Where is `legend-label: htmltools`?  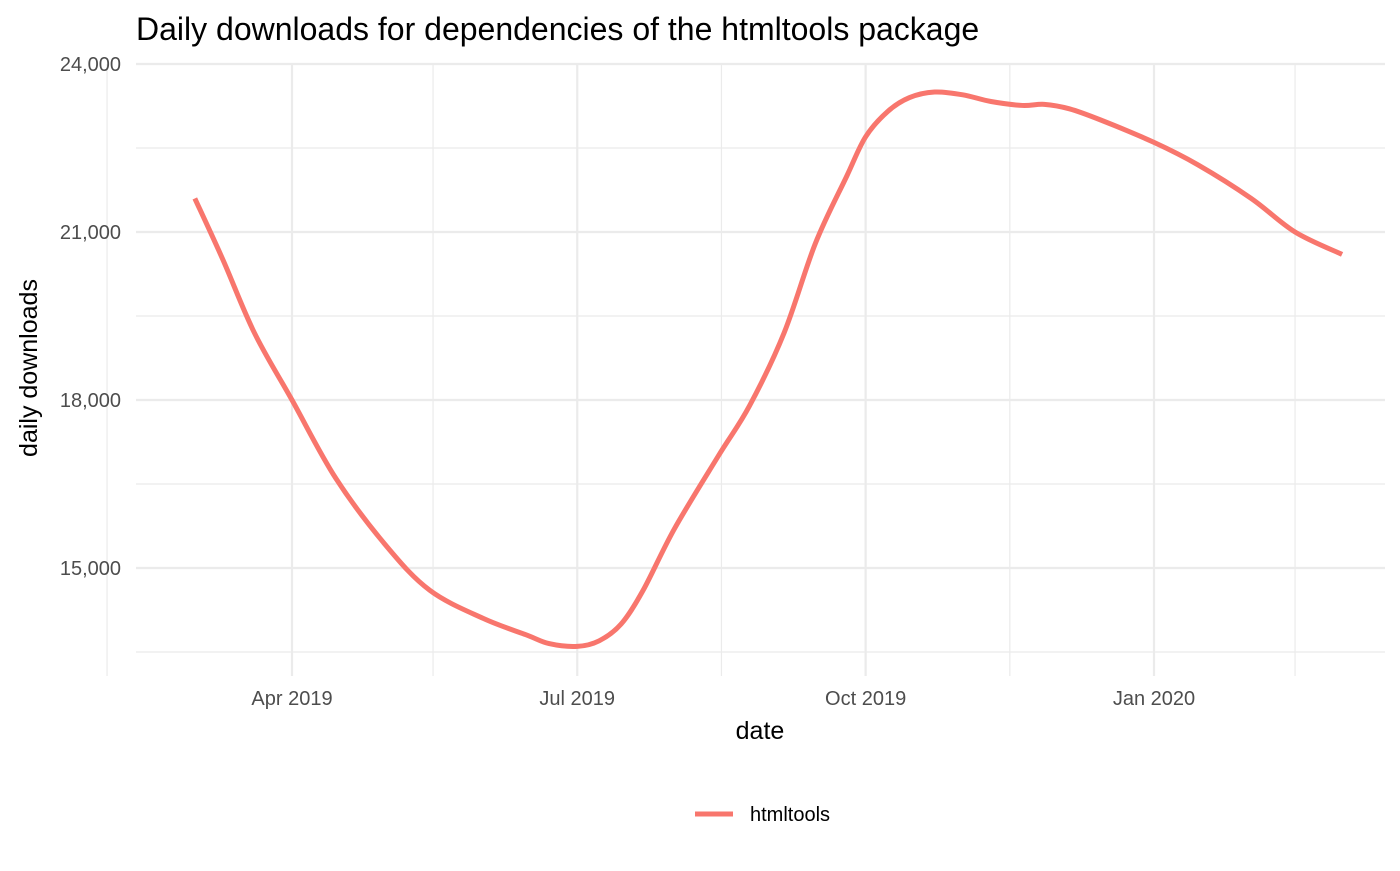 legend-label: htmltools is located at coordinates (790, 815).